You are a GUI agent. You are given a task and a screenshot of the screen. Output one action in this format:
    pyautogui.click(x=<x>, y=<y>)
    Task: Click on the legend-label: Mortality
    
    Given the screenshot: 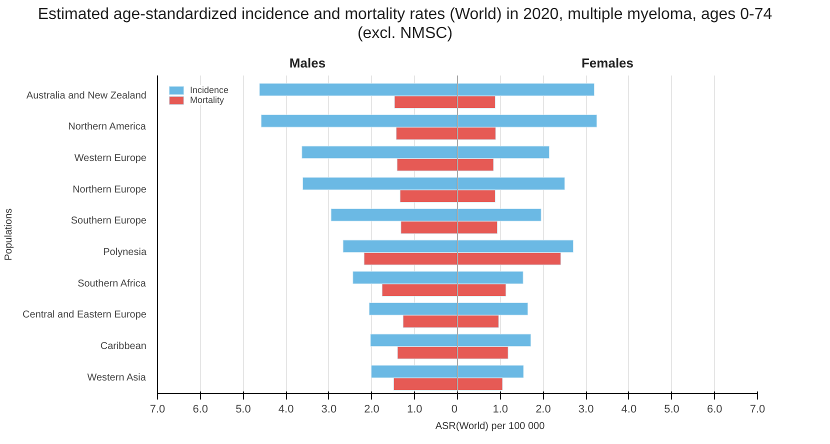 What is the action you would take?
    pyautogui.click(x=207, y=100)
    